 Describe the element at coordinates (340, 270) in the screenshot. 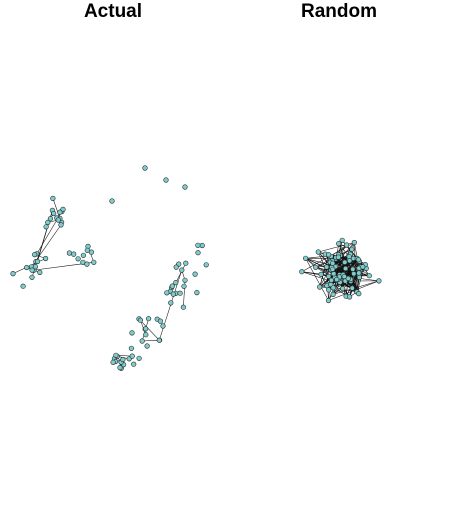

I see `random-network-nodes` at that location.